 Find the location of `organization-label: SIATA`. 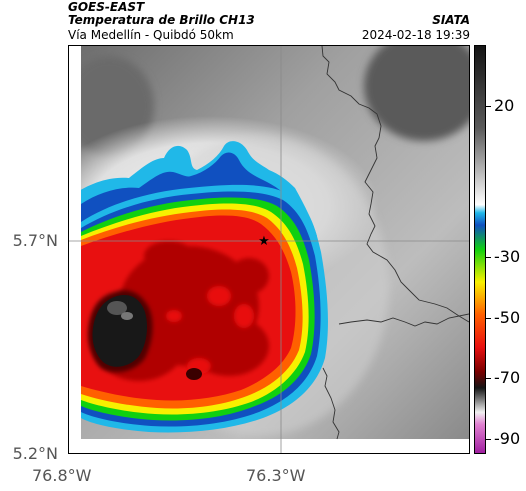

organization-label: SIATA is located at coordinates (451, 20).